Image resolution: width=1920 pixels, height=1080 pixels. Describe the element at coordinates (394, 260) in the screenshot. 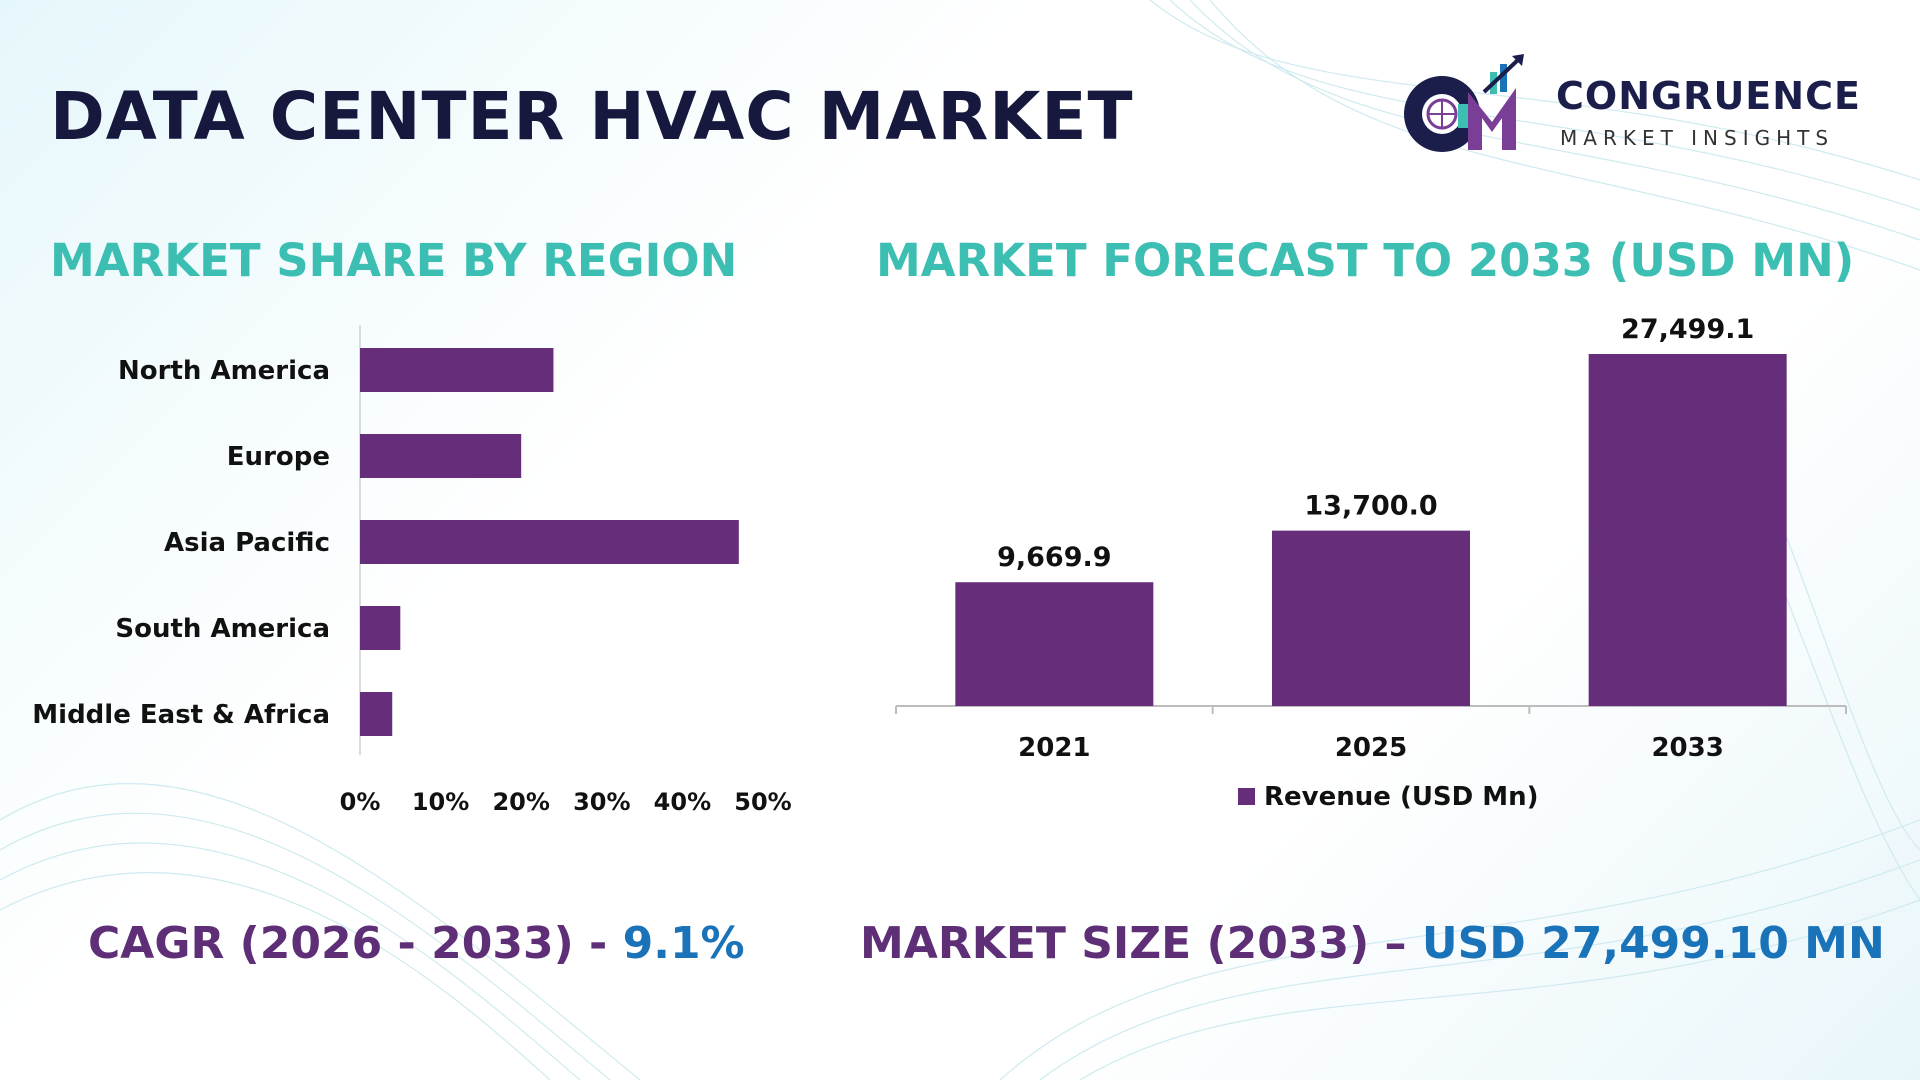

I see `share-chart-title: MARKET SHARE BY REGION` at that location.